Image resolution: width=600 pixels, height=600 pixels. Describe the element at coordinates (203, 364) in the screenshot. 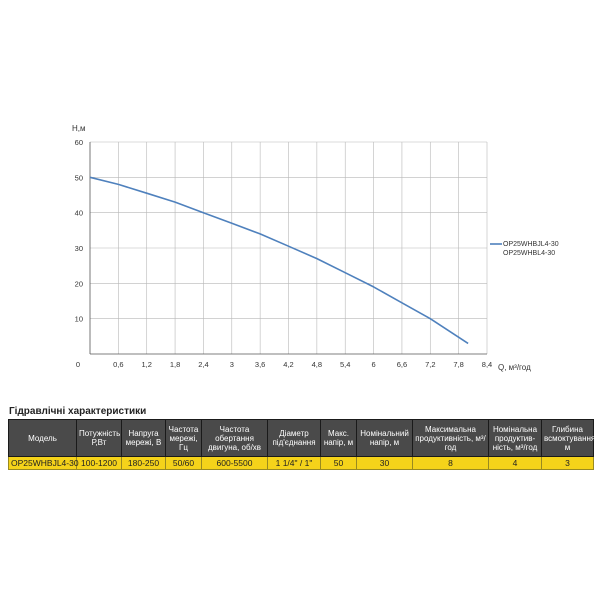

I see `x-tick-label: 2,4` at that location.